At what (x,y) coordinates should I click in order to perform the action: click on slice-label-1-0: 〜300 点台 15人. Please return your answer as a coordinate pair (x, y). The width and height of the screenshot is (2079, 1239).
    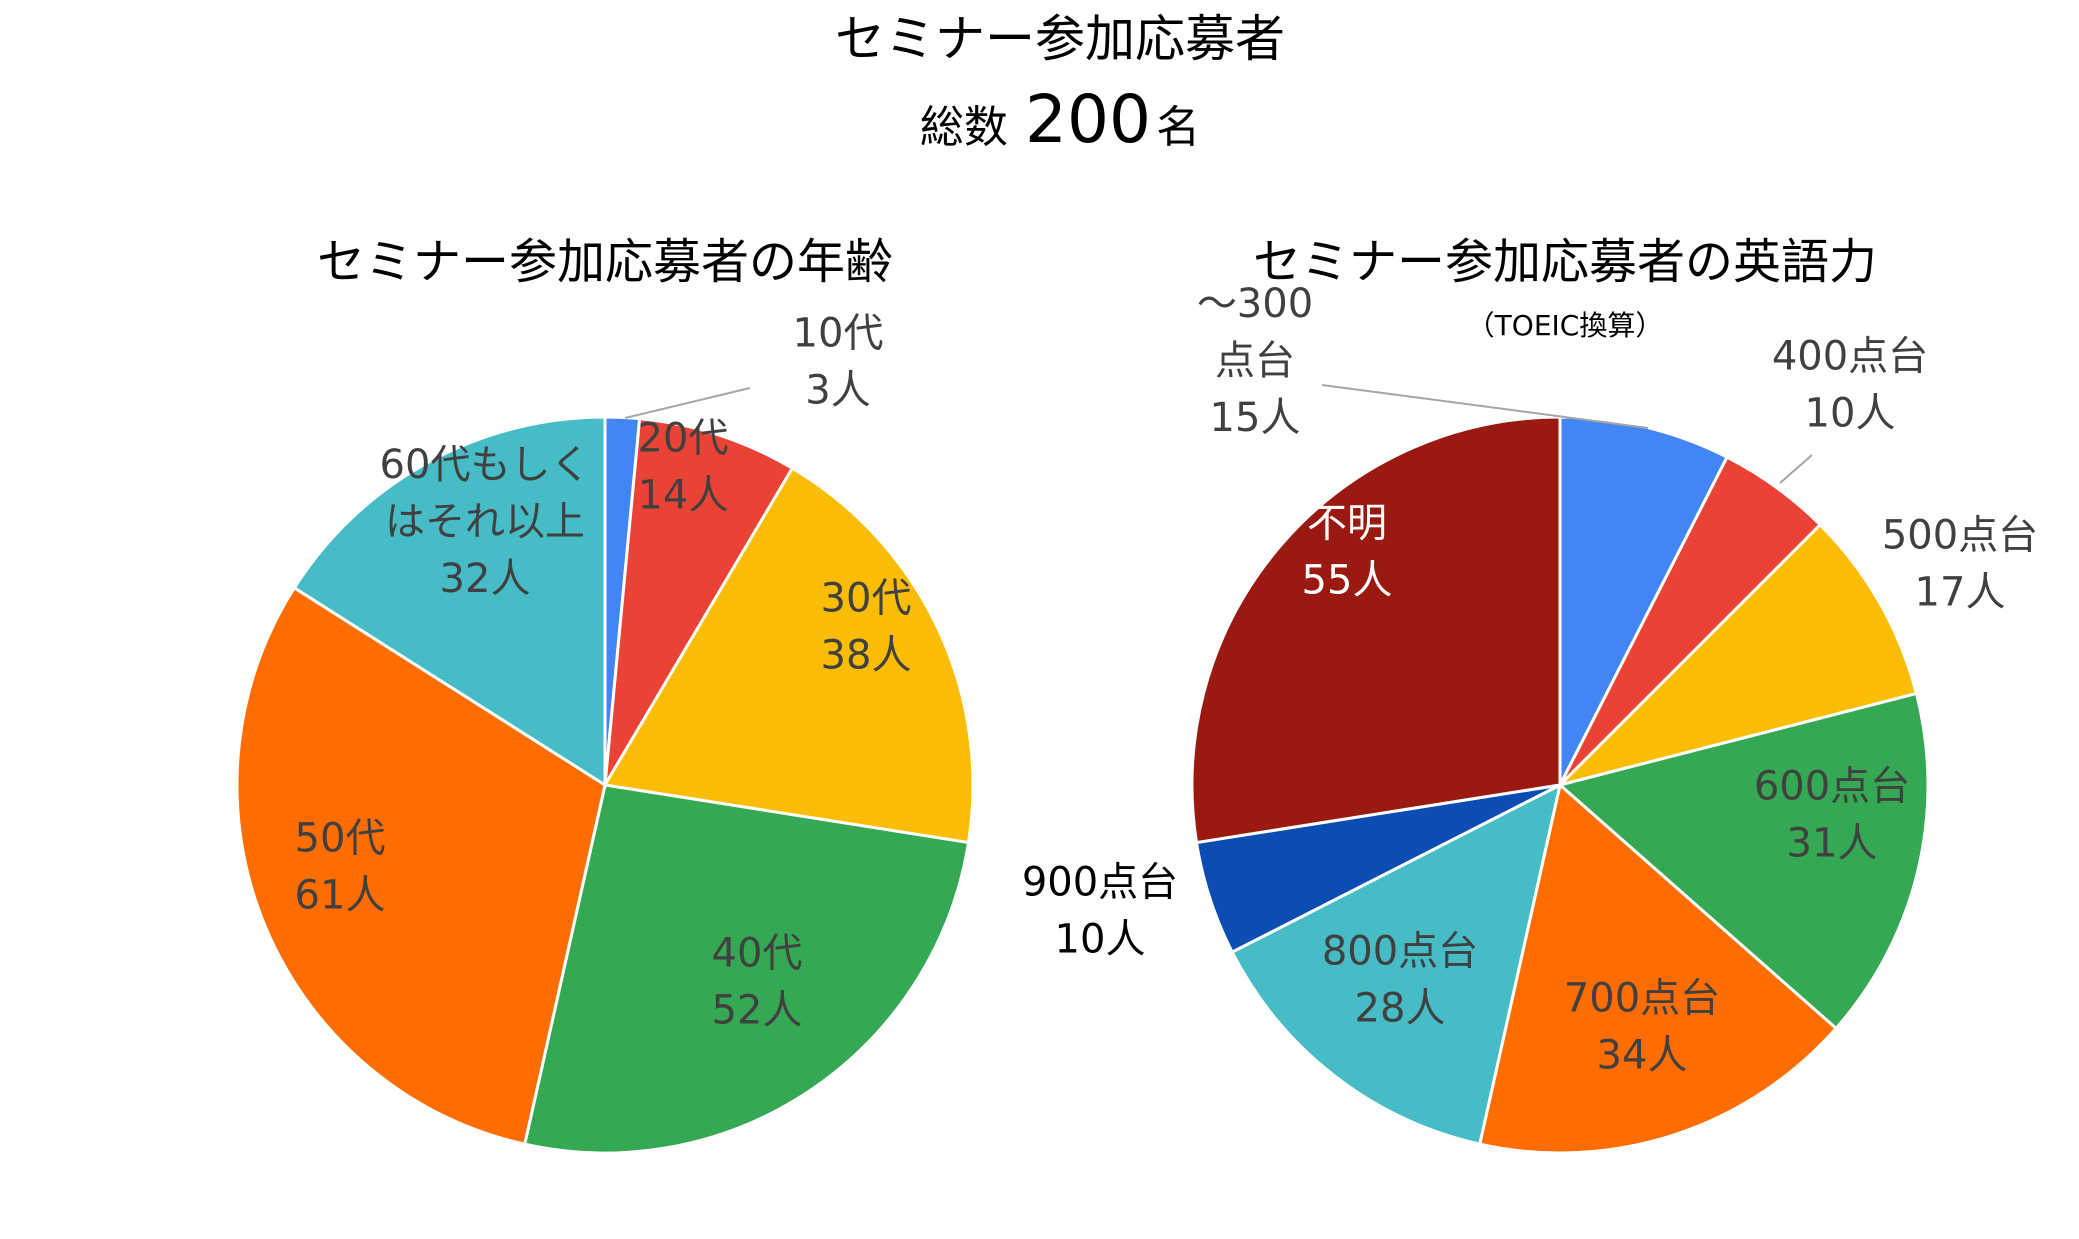
    Looking at the image, I should click on (1255, 361).